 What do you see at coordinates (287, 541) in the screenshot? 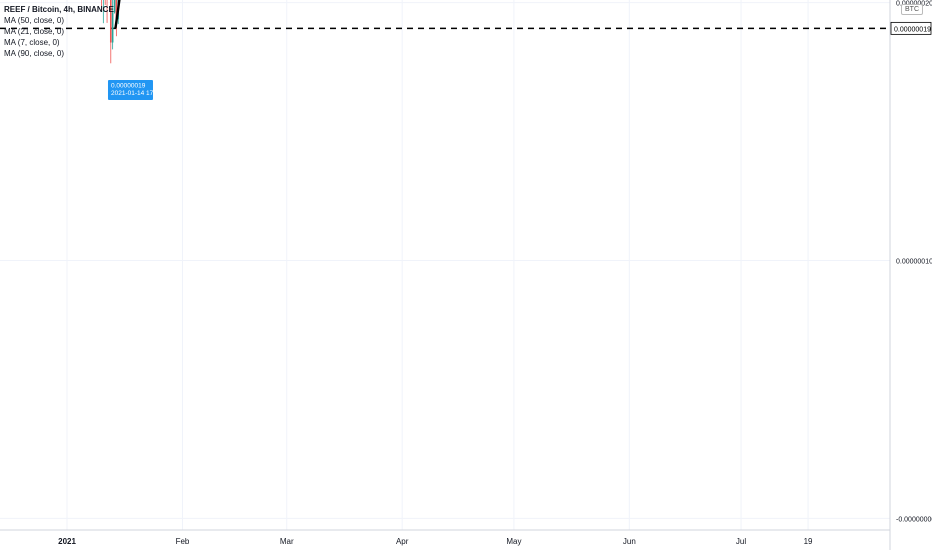
I see `time-tick-label: Mar` at bounding box center [287, 541].